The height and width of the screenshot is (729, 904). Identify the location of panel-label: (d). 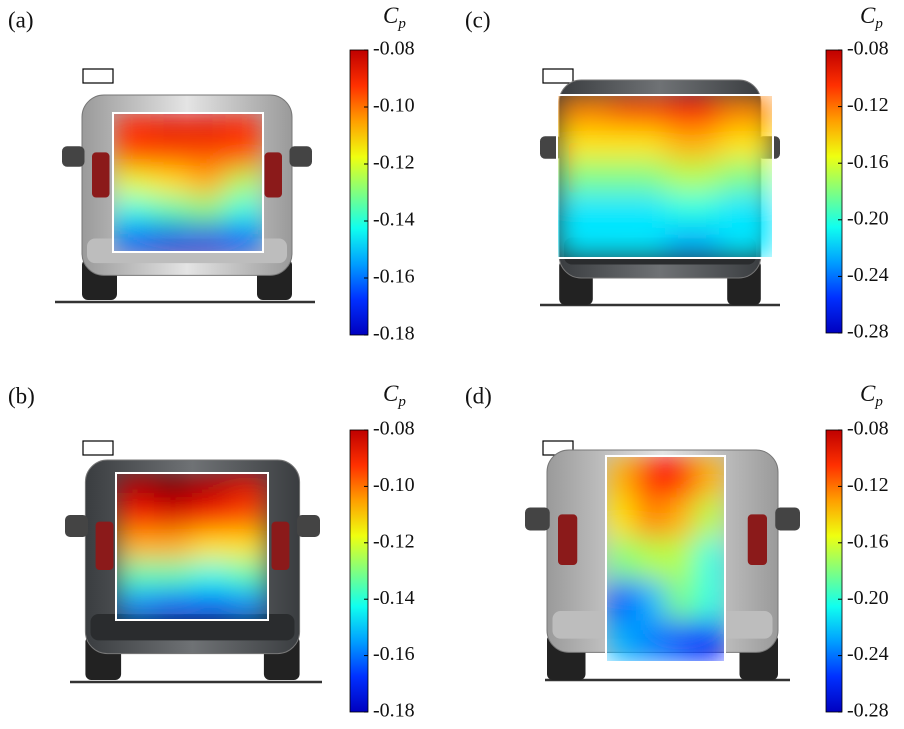
(478, 395).